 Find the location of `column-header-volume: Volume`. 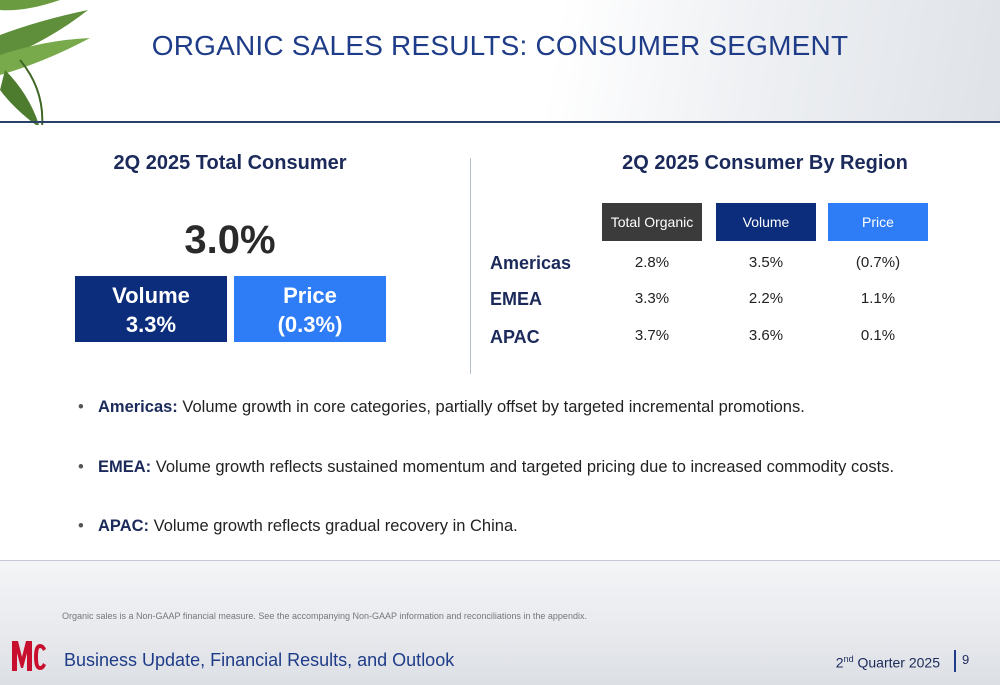

column-header-volume: Volume is located at coordinates (766, 222).